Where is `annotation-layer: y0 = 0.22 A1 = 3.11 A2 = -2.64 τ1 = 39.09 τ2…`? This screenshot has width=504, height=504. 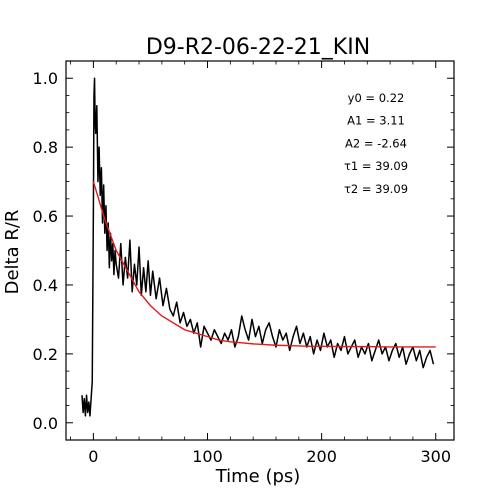
annotation-layer: y0 = 0.22 A1 = 3.11 A2 = -2.64 τ1 = 39.09 τ2… is located at coordinates (376, 143).